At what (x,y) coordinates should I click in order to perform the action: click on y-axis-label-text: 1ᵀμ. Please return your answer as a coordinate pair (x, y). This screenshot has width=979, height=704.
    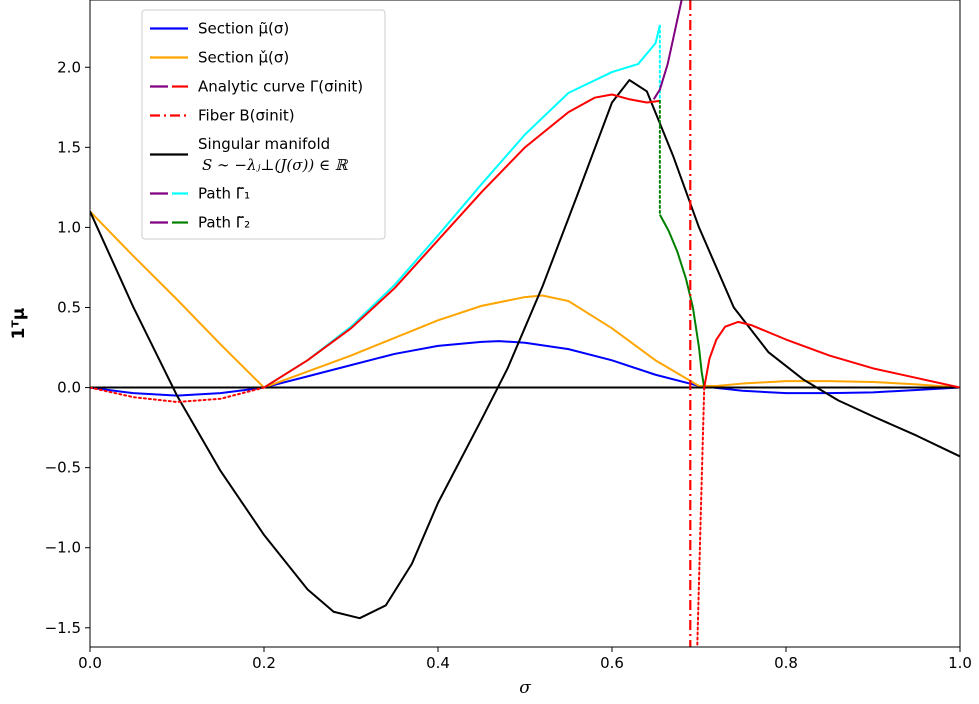
    Looking at the image, I should click on (19, 324).